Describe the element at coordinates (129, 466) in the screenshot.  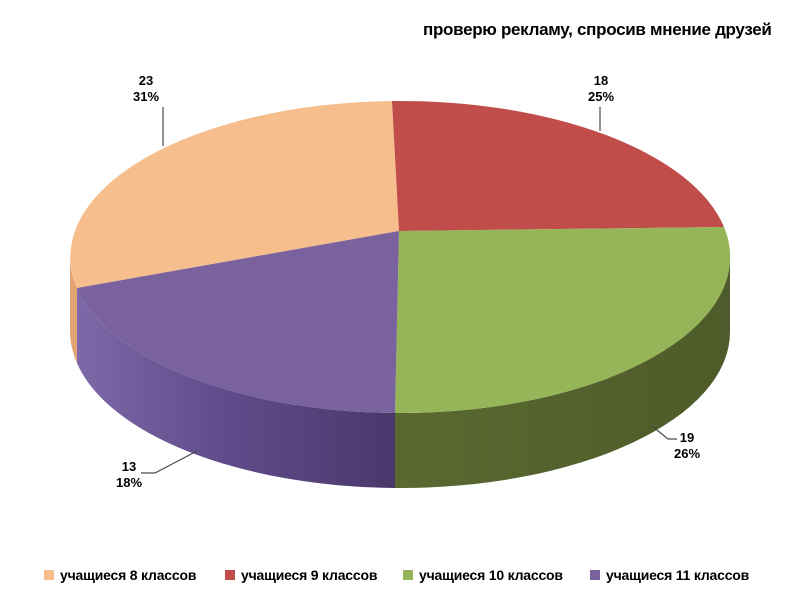
I see `callout-value-grade11: 13` at that location.